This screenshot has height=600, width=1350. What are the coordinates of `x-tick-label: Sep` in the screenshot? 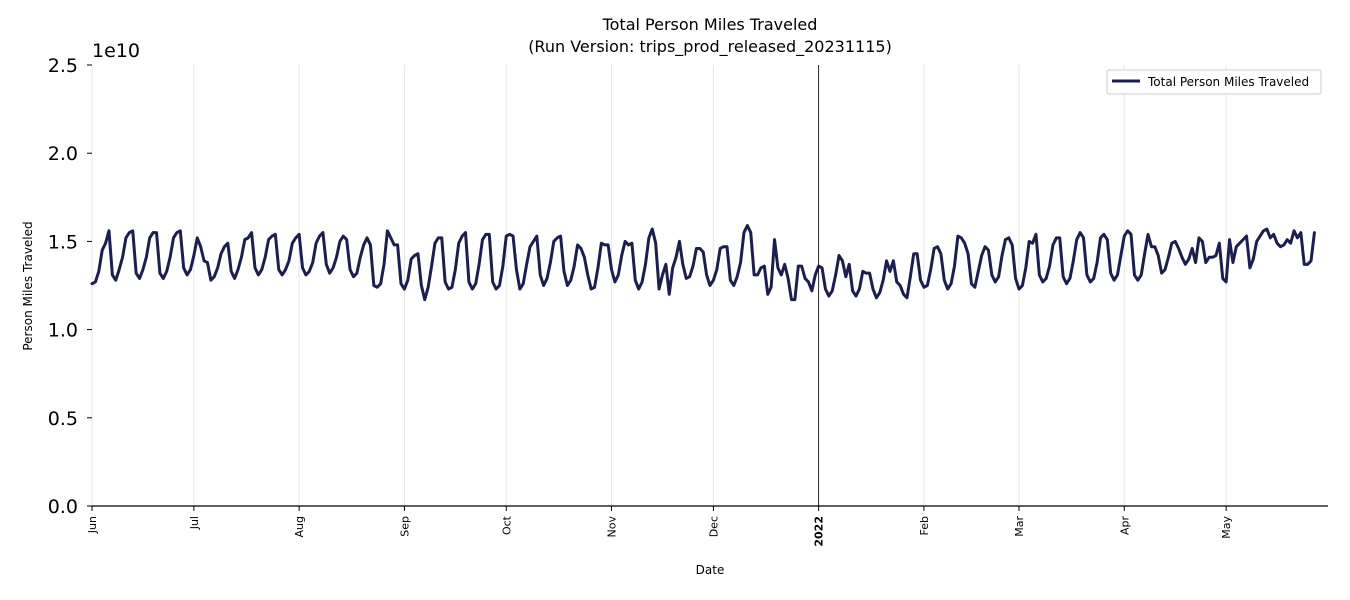 It's located at (404, 526).